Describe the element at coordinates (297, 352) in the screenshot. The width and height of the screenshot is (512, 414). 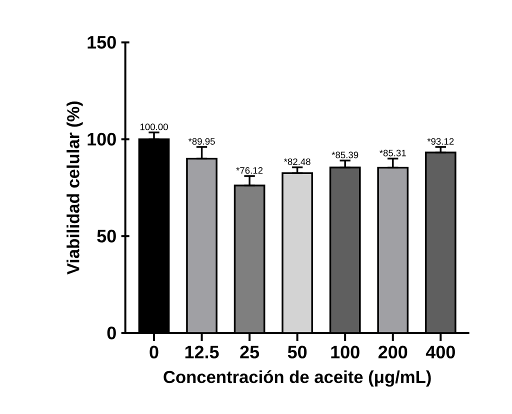
I see `x-tick-label: 50` at that location.